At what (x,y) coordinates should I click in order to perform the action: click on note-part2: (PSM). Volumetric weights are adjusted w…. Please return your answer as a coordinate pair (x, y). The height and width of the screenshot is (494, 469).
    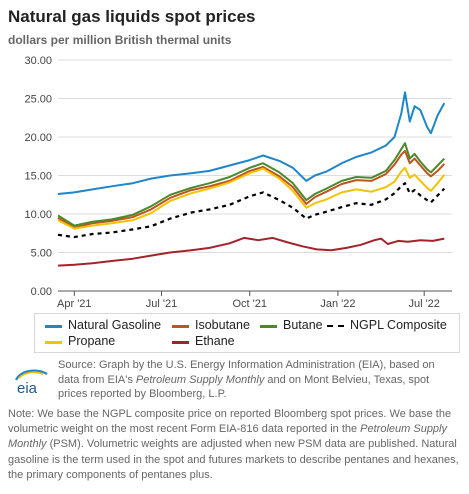
    Looking at the image, I should click on (233, 459).